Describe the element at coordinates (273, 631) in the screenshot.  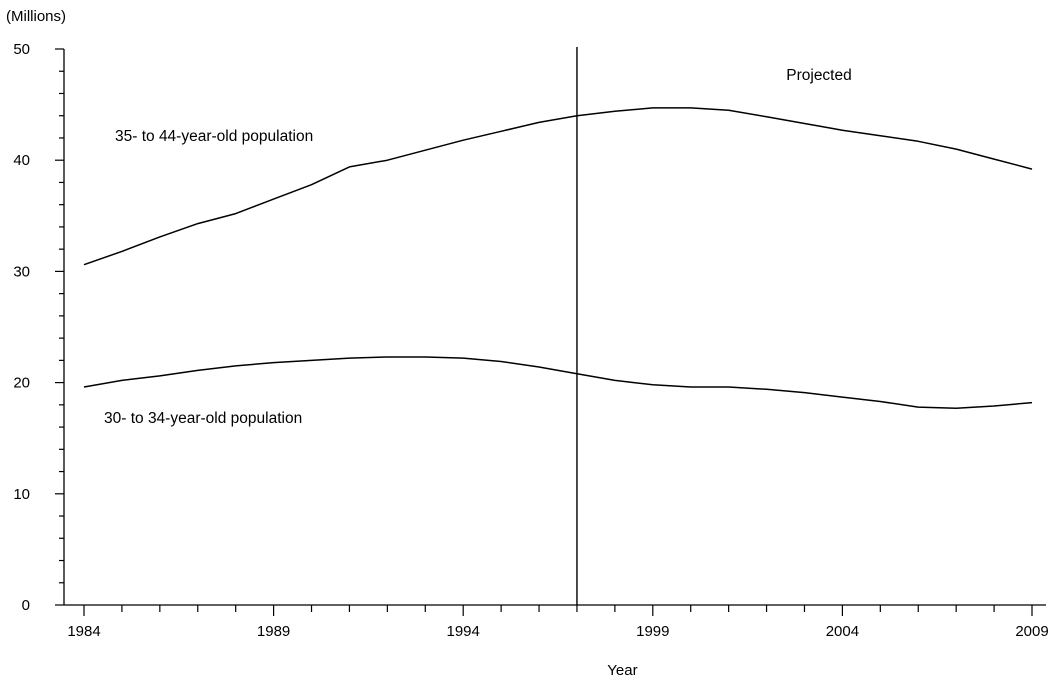
I see `x-tick-label: 1989` at that location.